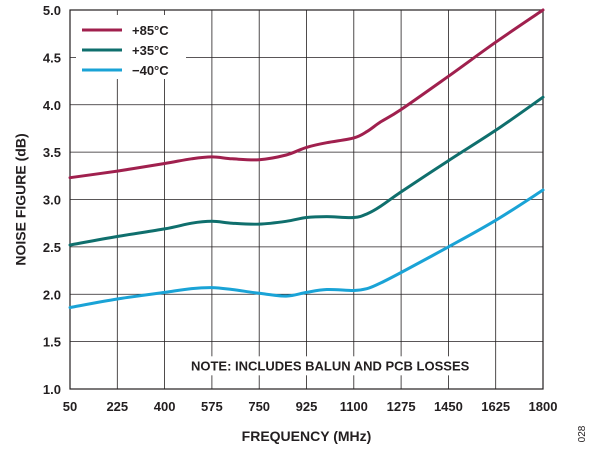 This screenshot has width=603, height=449. What do you see at coordinates (52, 294) in the screenshot?
I see `y-tick-label: 2.0` at bounding box center [52, 294].